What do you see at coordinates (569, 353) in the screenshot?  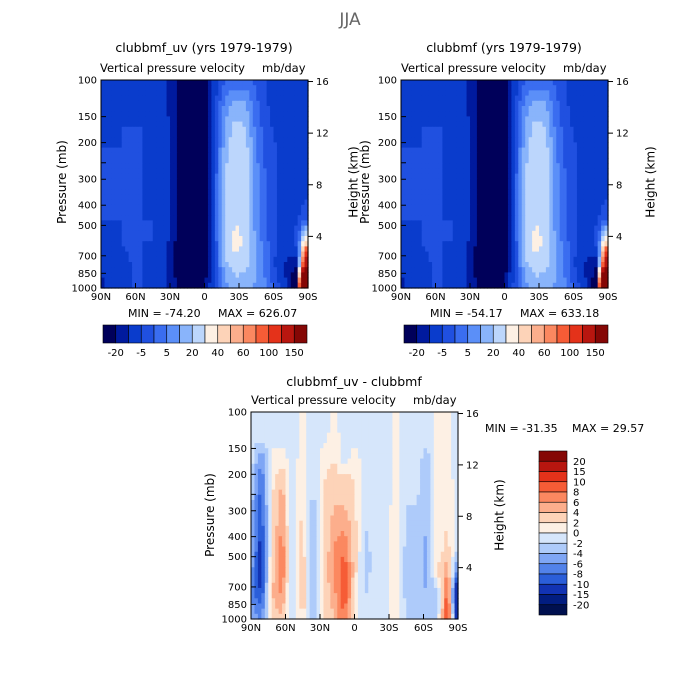 I see `colorbar-label: 100` at bounding box center [569, 353].